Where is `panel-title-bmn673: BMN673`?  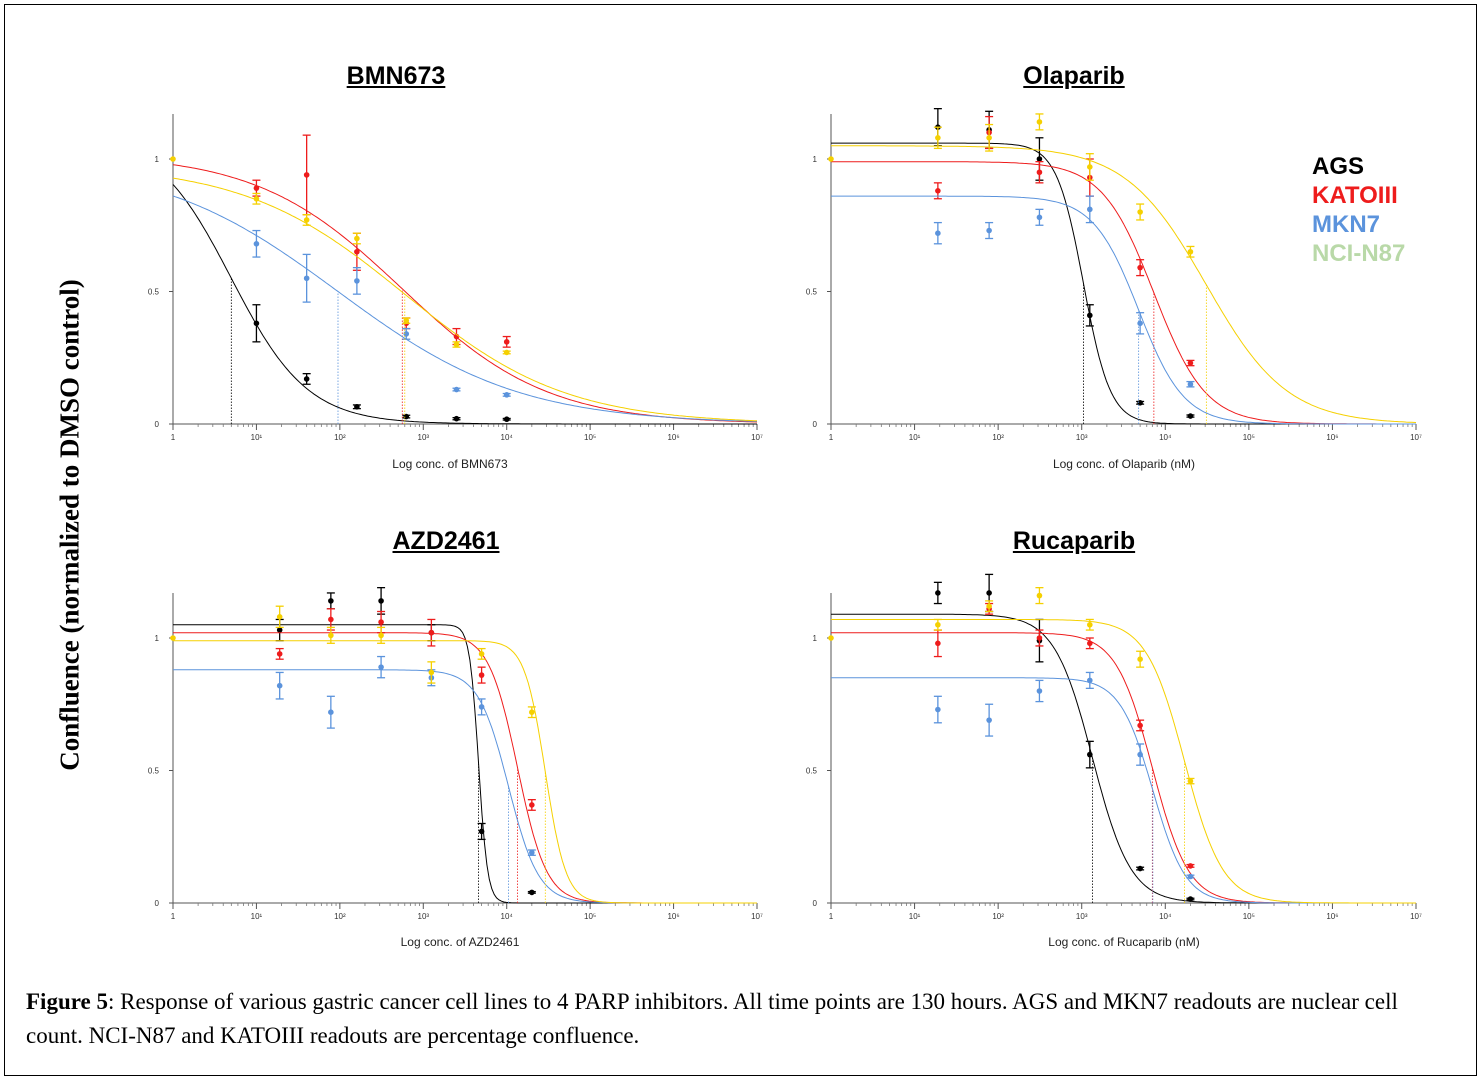 panel-title-bmn673: BMN673 is located at coordinates (396, 76).